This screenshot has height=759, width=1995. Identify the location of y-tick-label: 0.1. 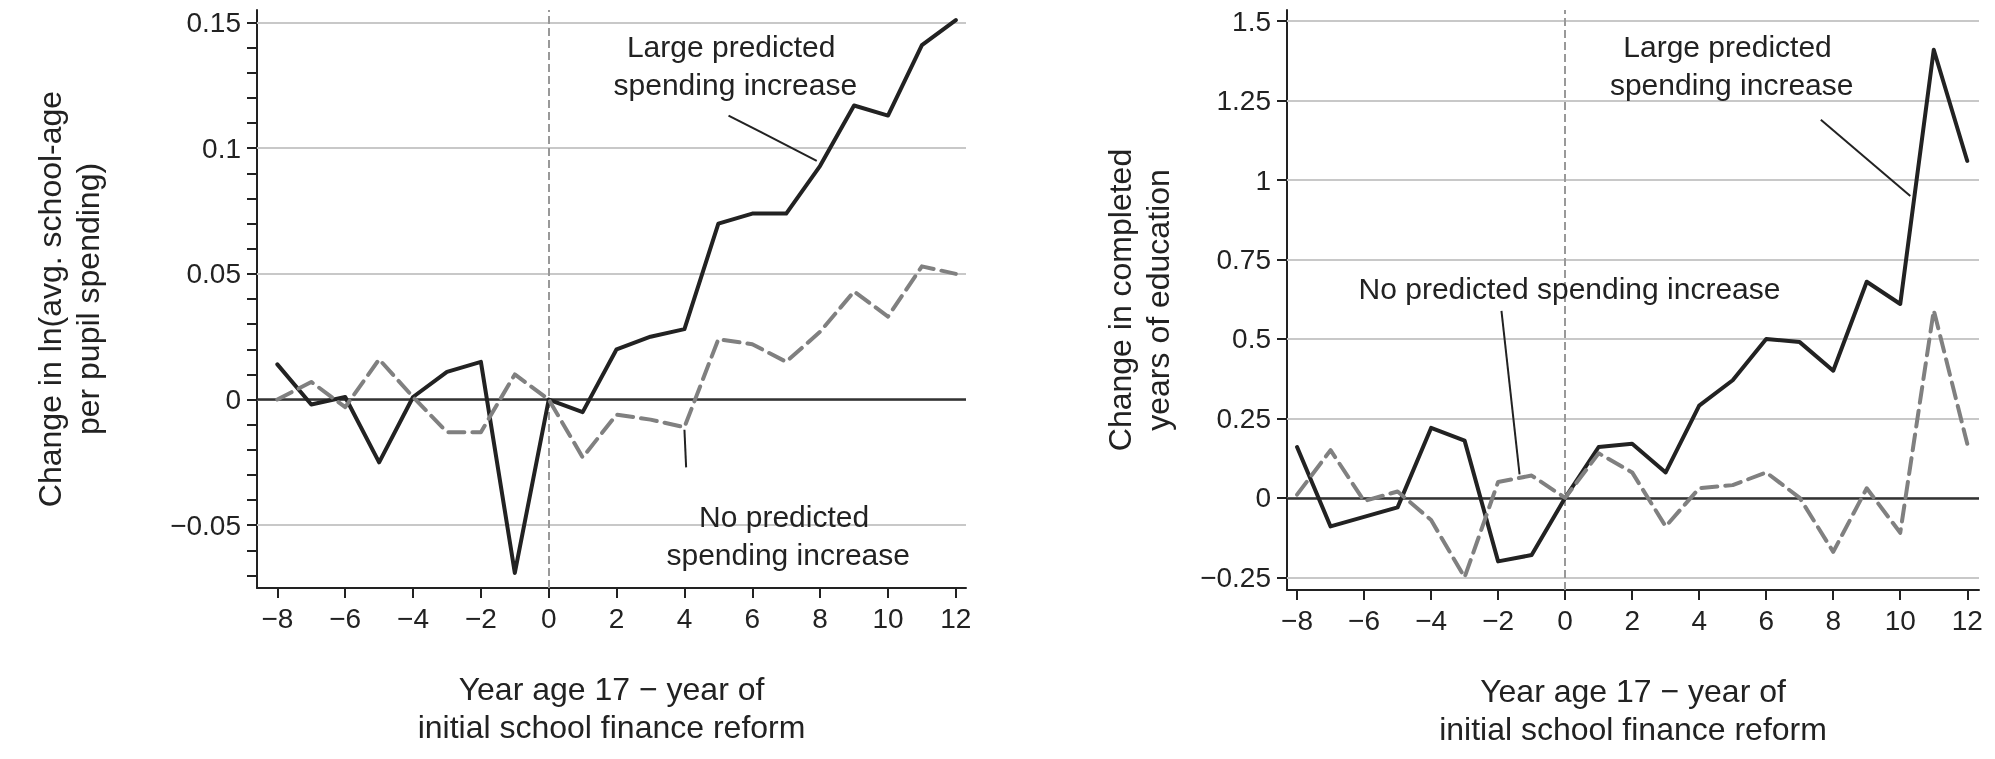
(221, 148).